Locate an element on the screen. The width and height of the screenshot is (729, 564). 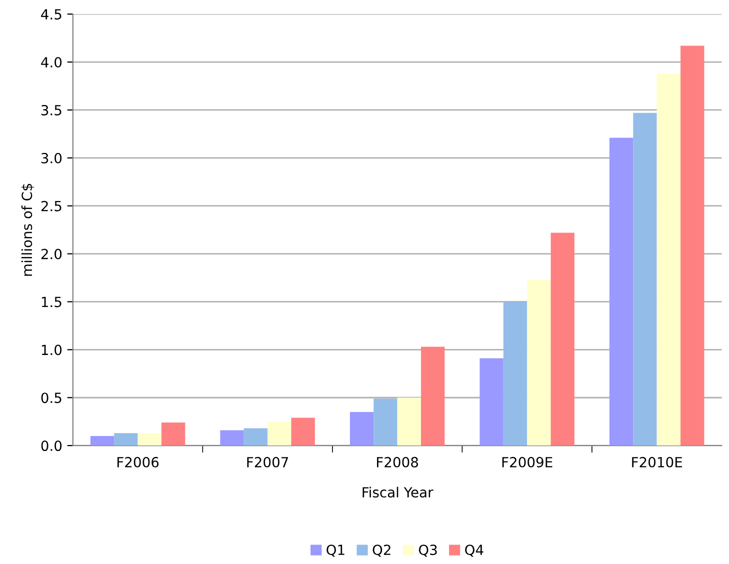
y-tick-label: 0.0 is located at coordinates (51, 446).